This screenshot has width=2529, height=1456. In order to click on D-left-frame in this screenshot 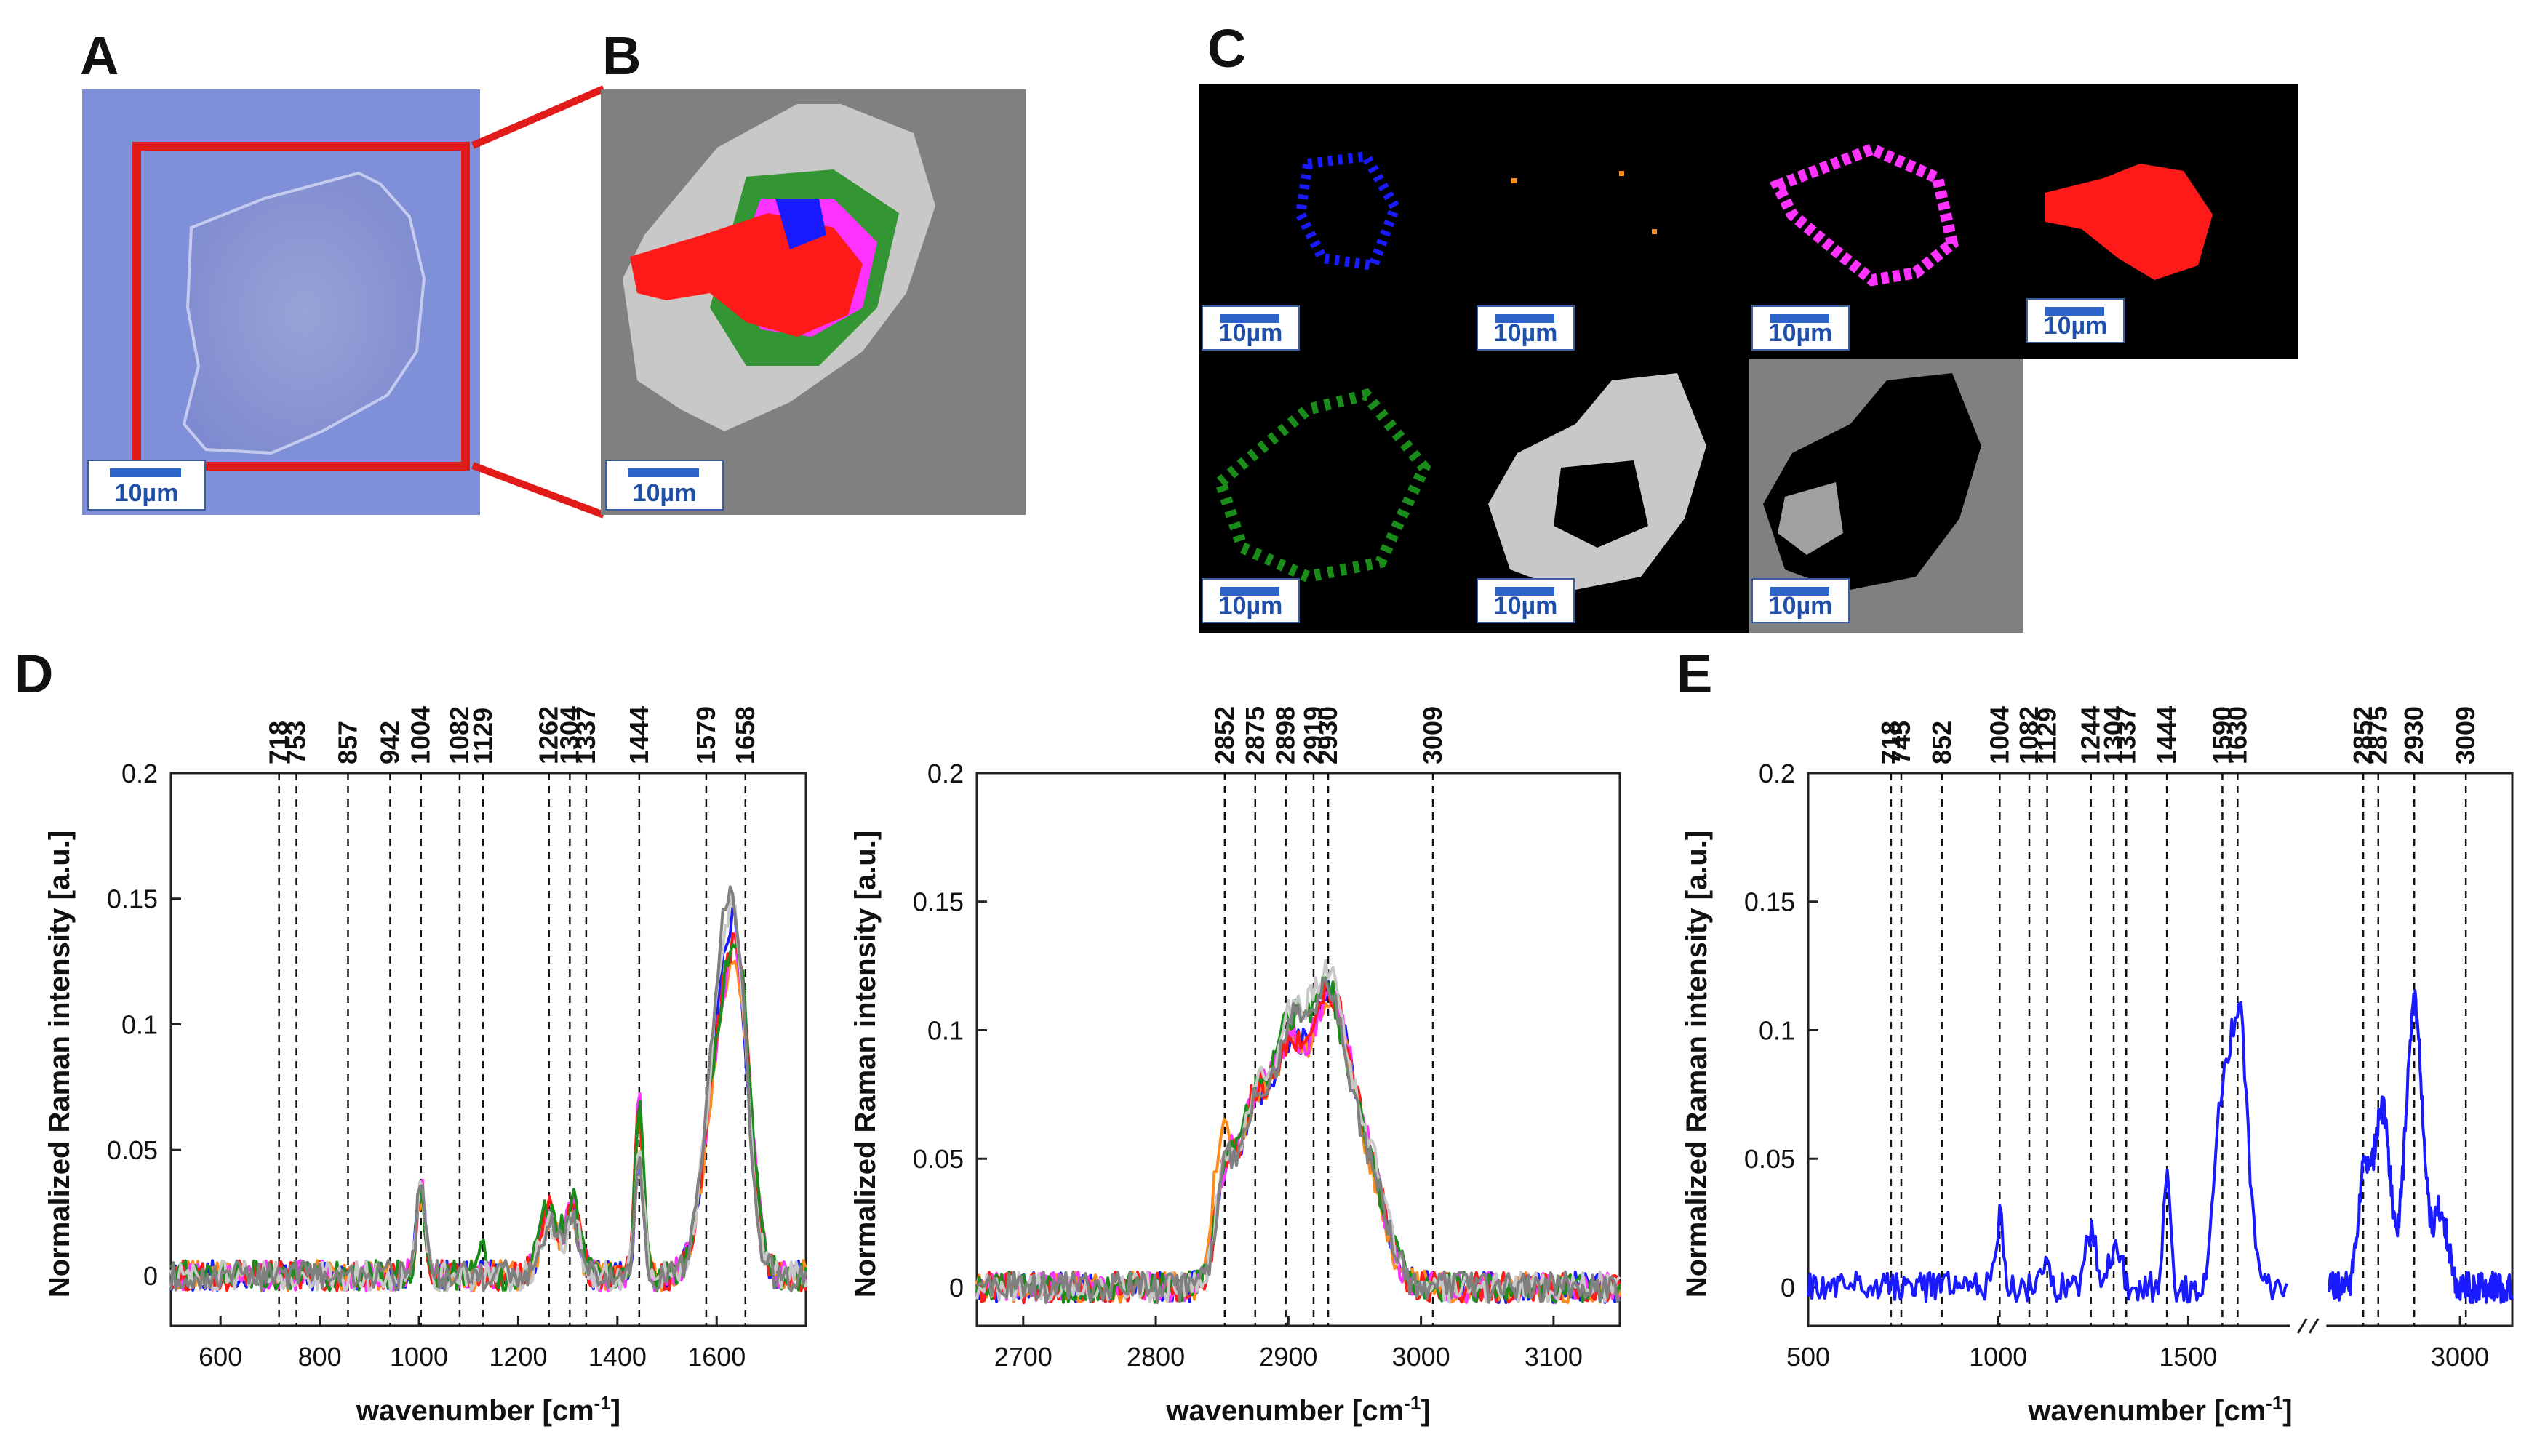, I will do `click(488, 1049)`.